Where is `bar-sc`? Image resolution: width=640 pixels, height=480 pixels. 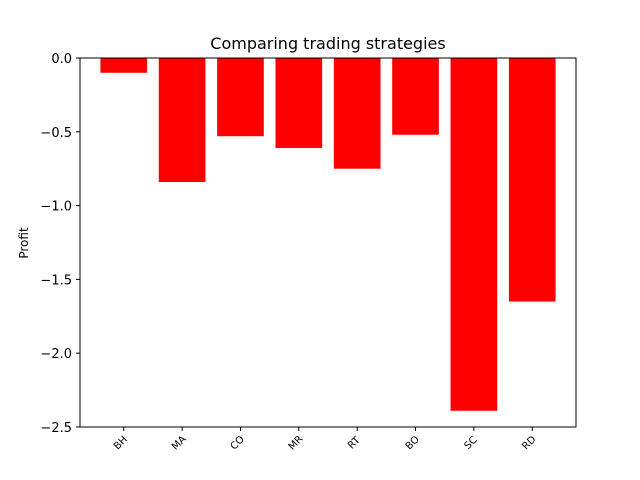 bar-sc is located at coordinates (474, 234).